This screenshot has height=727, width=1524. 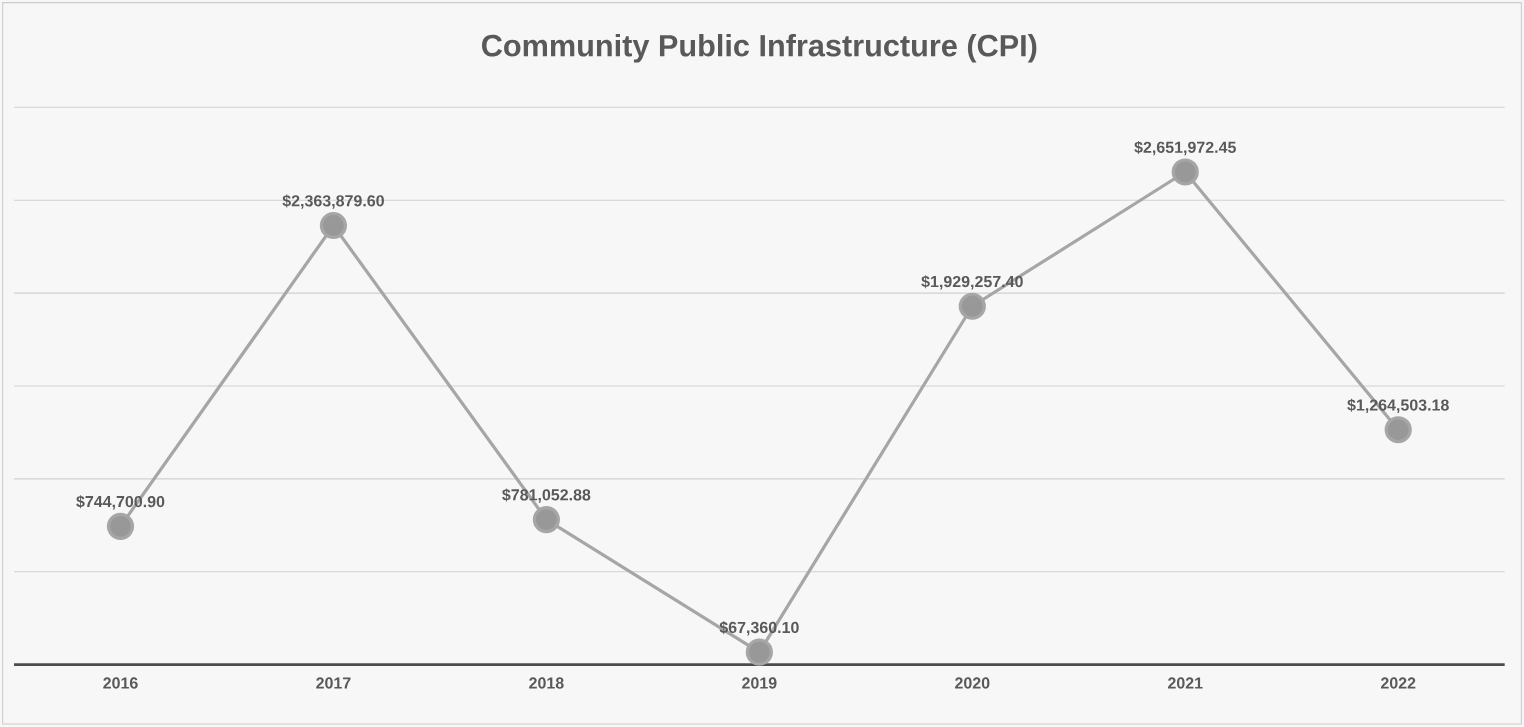 I want to click on data-label: $2,363,879.60, so click(x=333, y=201).